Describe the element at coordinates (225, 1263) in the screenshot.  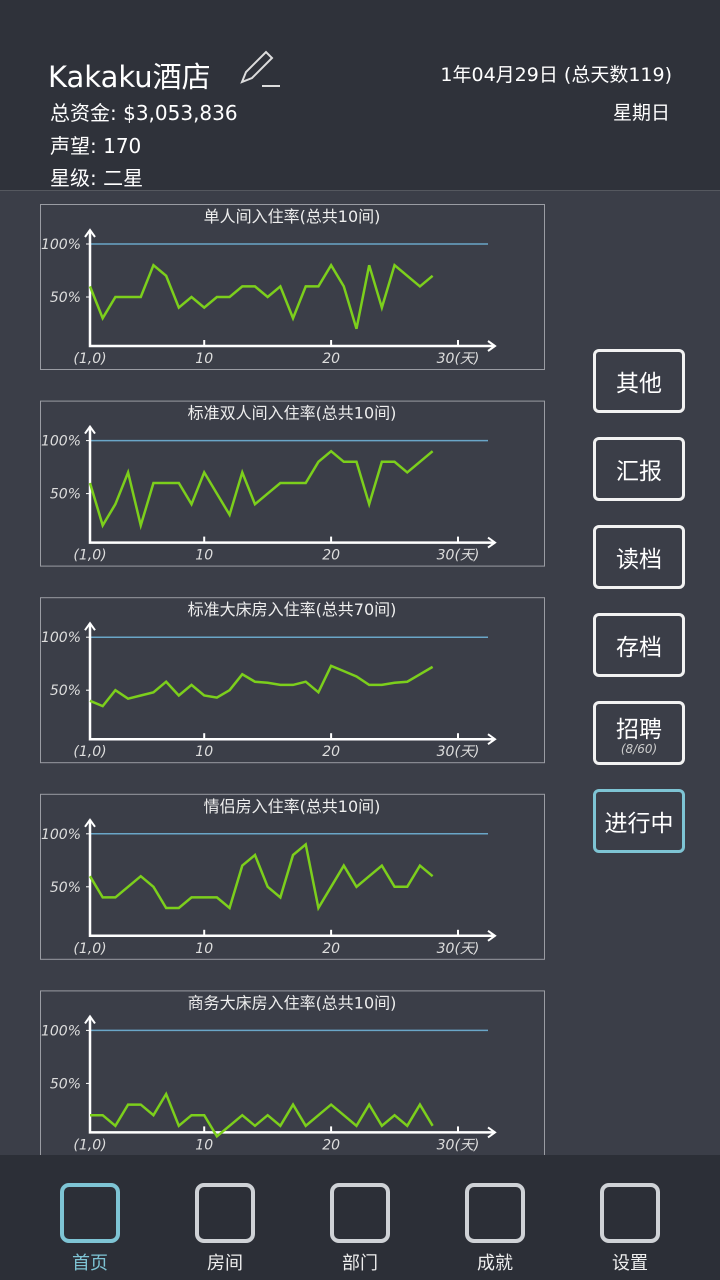
I see `tab-label: 房间` at that location.